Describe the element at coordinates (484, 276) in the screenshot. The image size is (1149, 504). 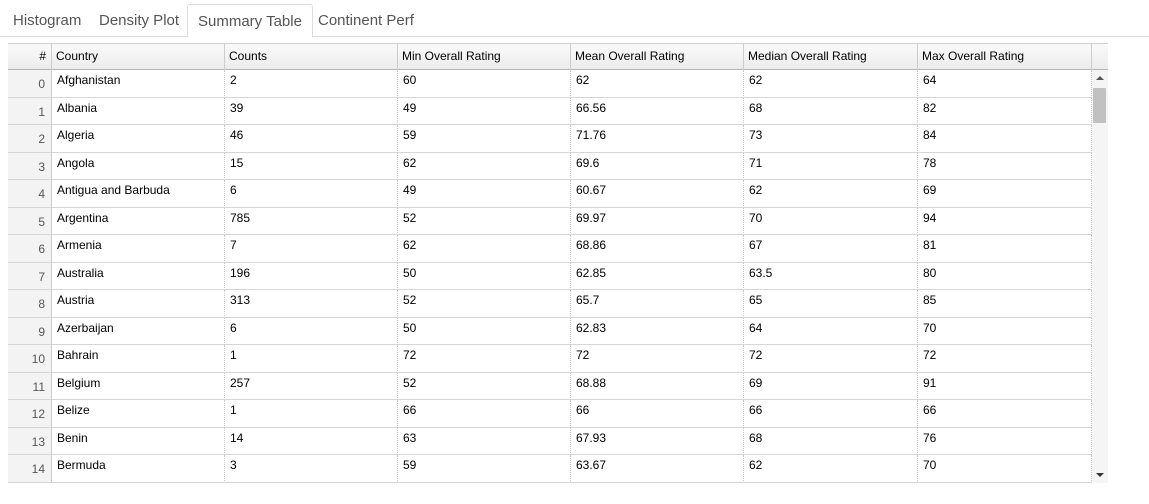
I see `cell-min-rating: 50` at that location.